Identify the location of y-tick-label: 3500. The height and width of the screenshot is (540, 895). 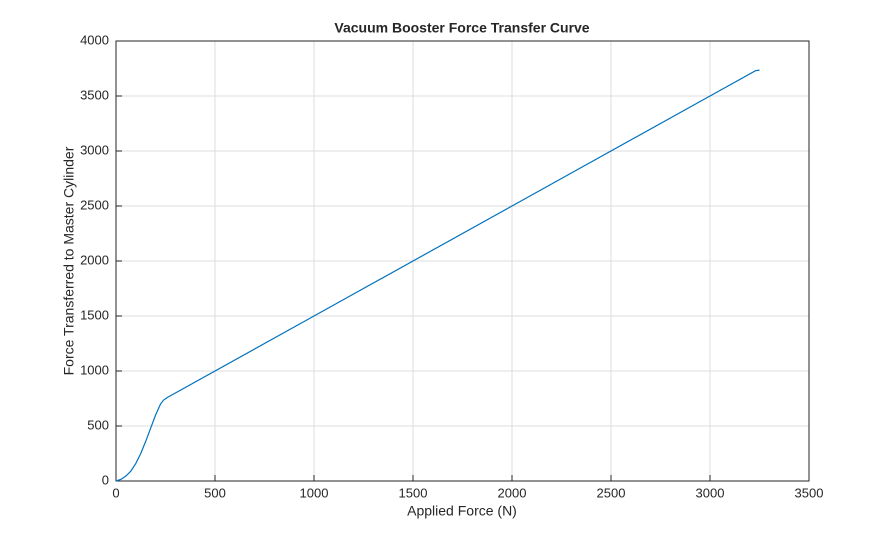
(94, 94).